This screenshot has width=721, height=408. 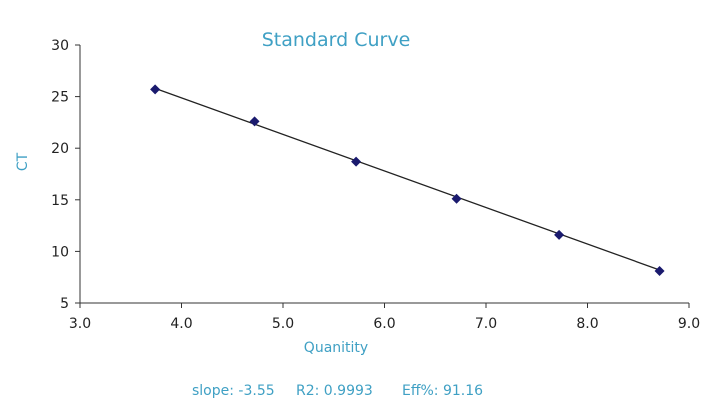 I want to click on y-axis-ticks: 5 10 15 20 25 30, so click(x=65, y=175).